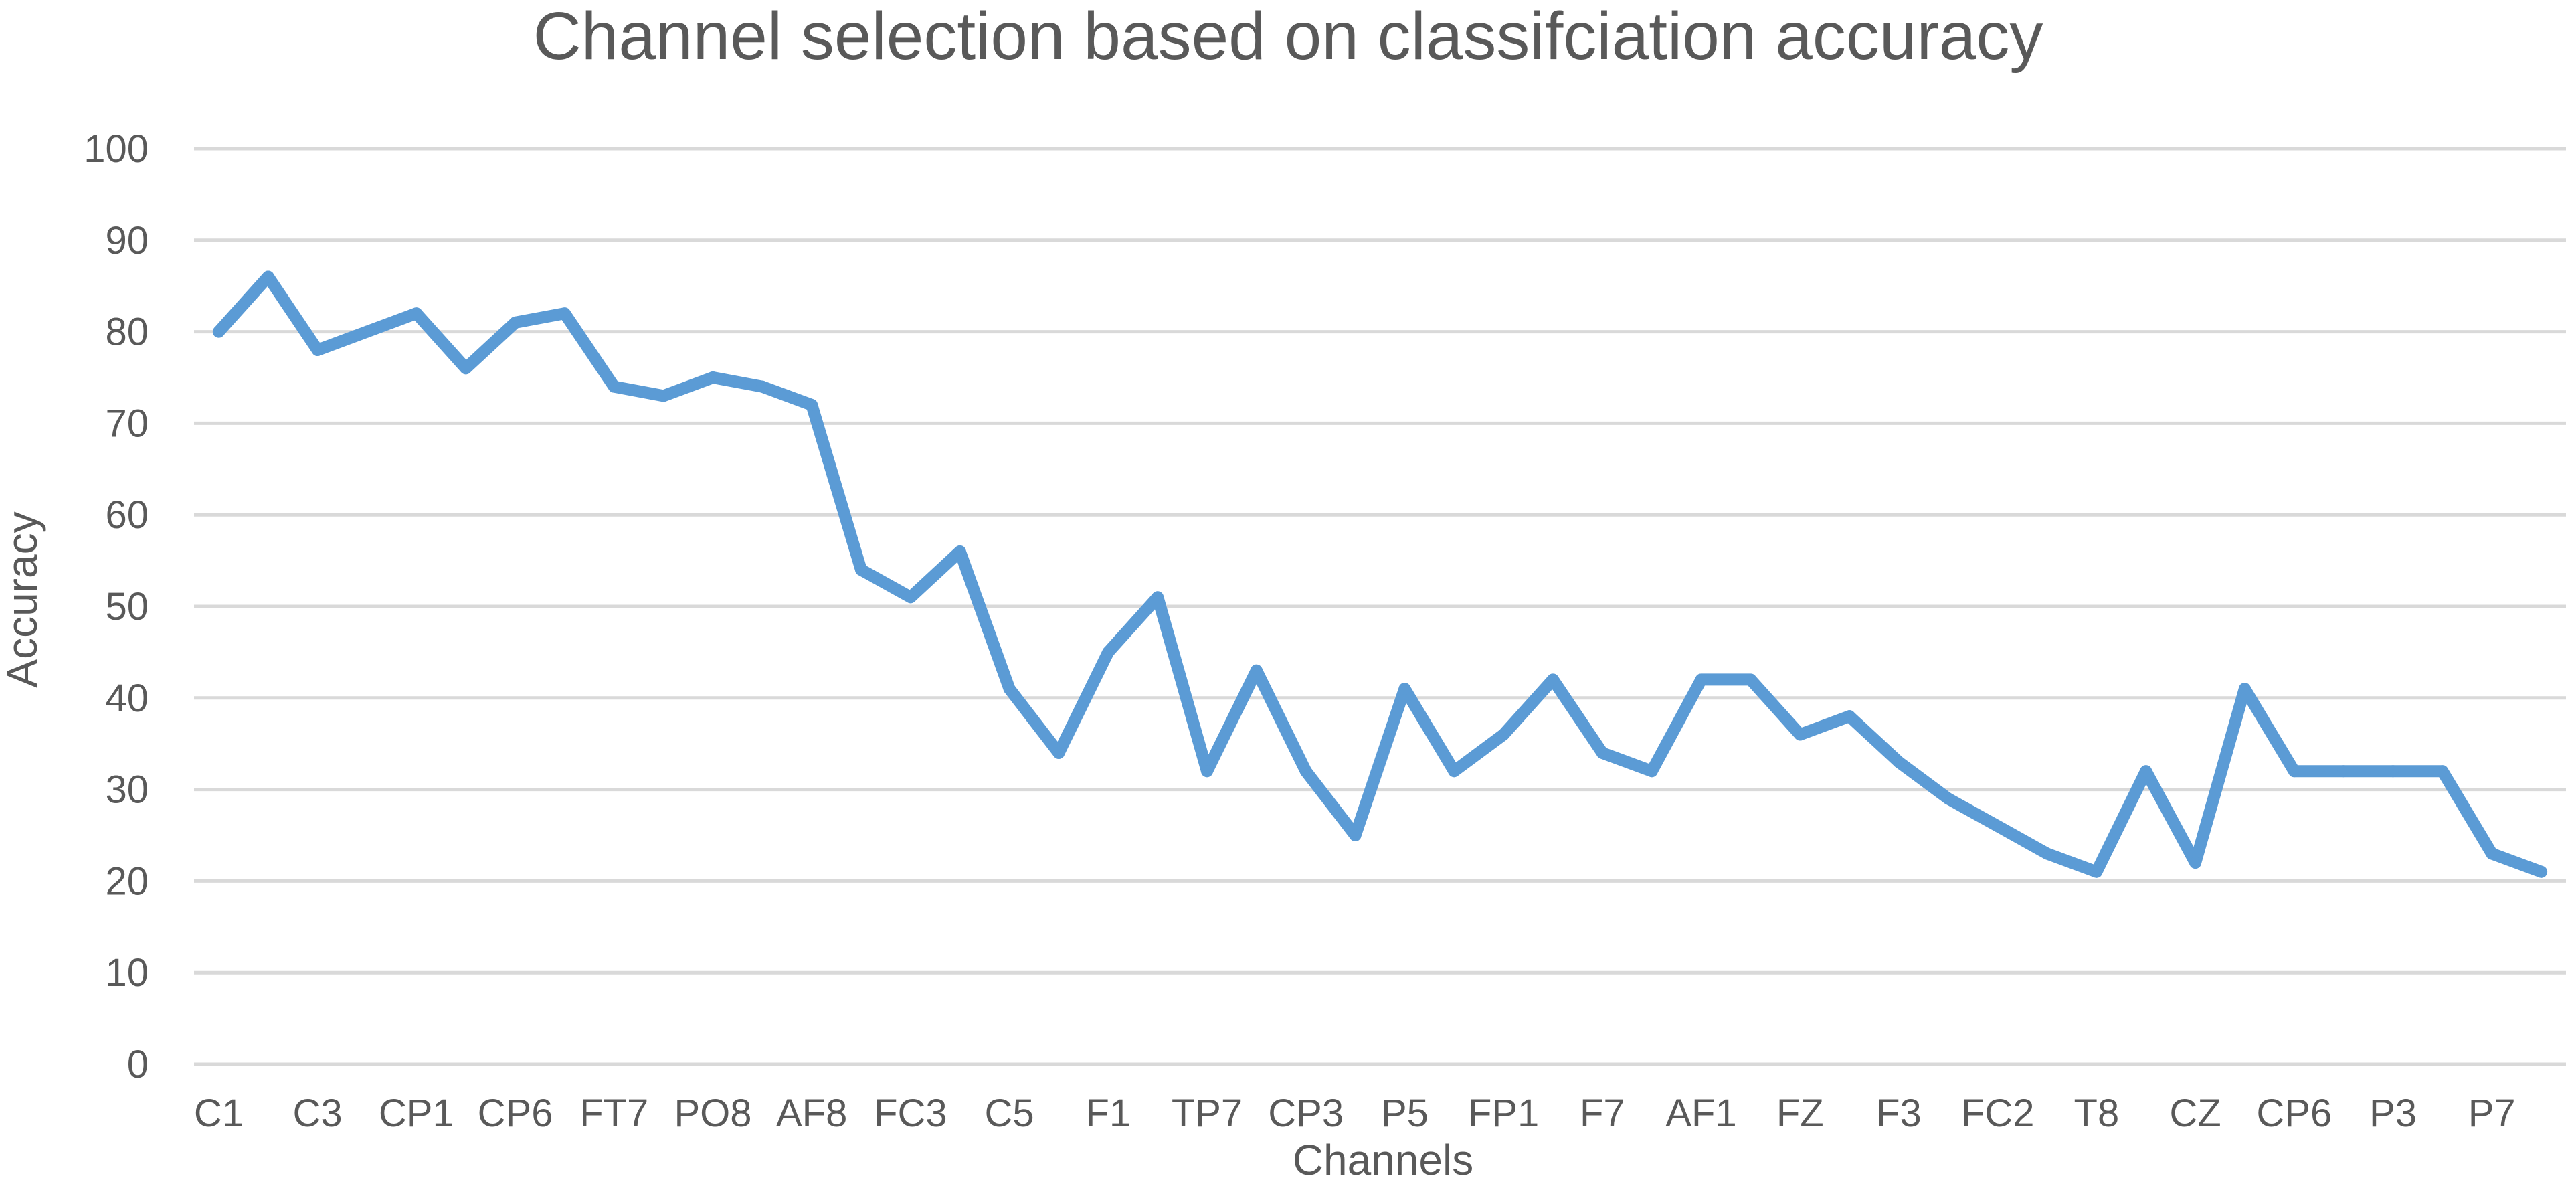  Describe the element at coordinates (416, 1114) in the screenshot. I see `x-tick-label: CP1` at that location.